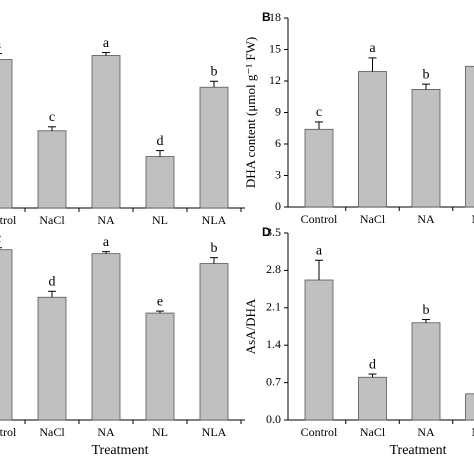 The width and height of the screenshot is (474, 474). I want to click on y-tick-label: 3, so click(278, 174).